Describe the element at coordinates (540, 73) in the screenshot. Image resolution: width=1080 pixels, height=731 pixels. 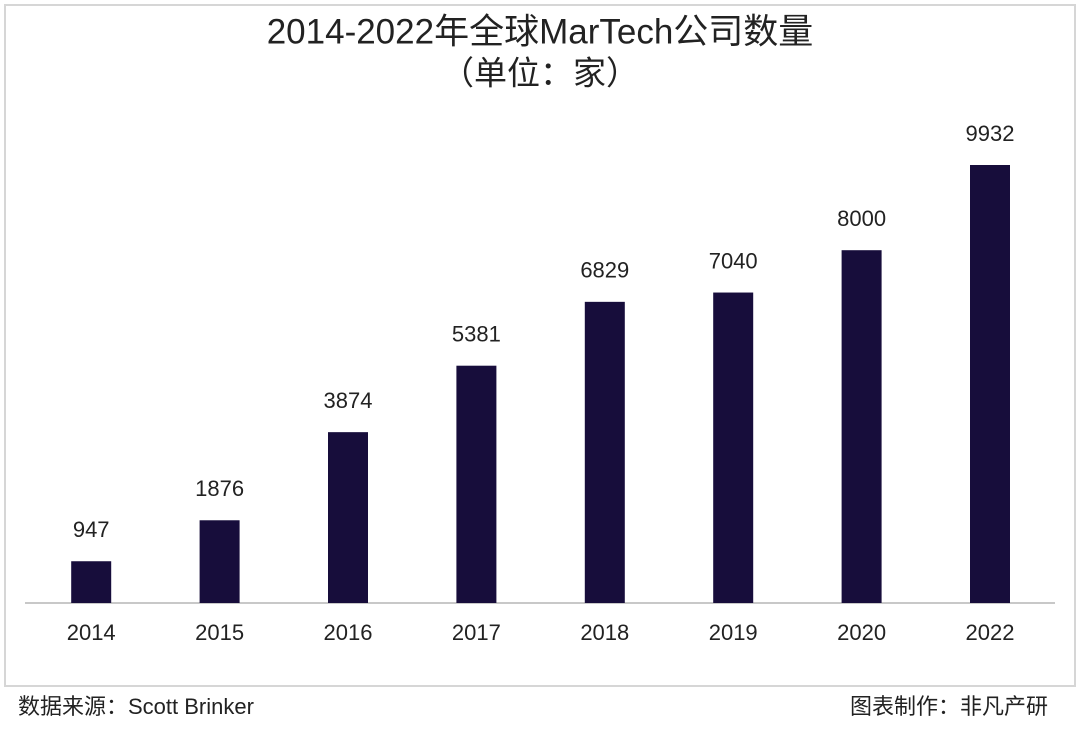
I see `chart-subtitle: （单位：家）` at that location.